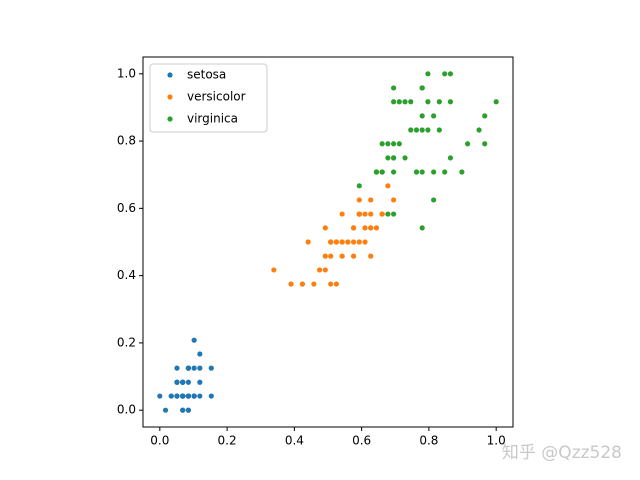 This screenshot has height=480, width=640. I want to click on y-tick-label: 0.0, so click(126, 410).